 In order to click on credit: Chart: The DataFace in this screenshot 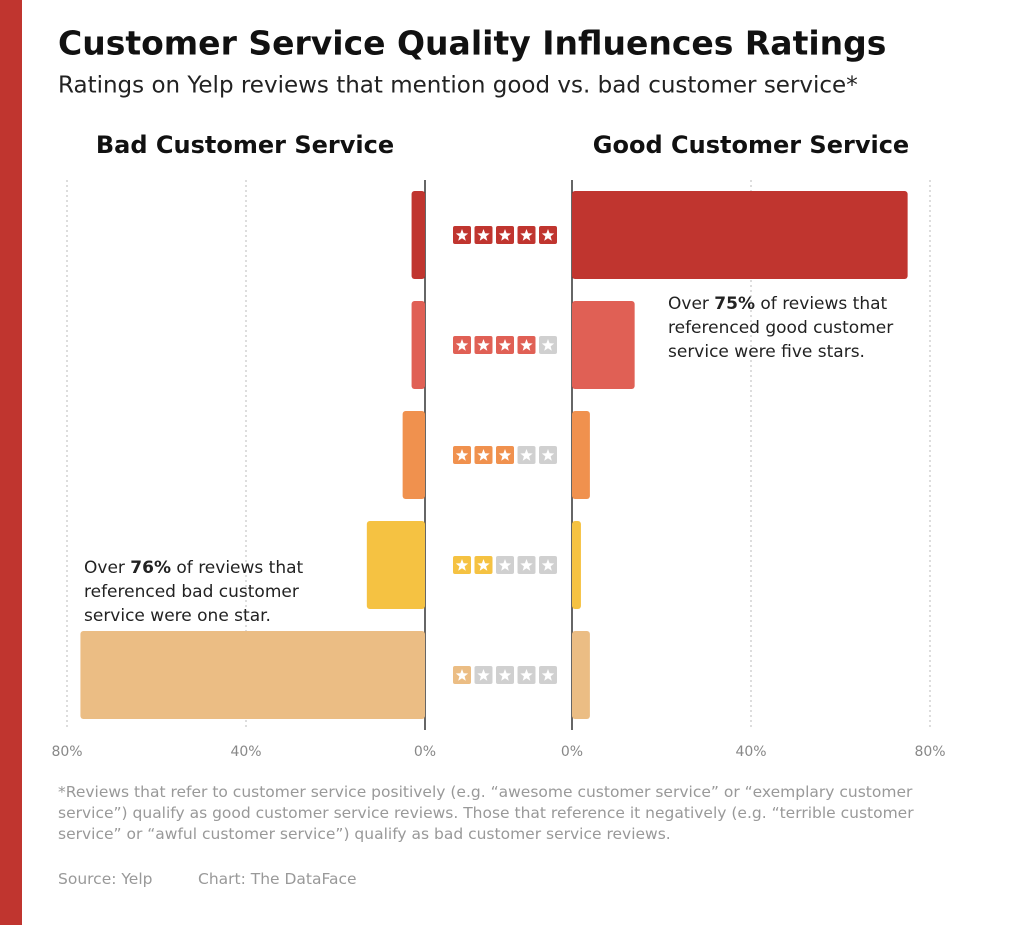, I will do `click(277, 879)`.